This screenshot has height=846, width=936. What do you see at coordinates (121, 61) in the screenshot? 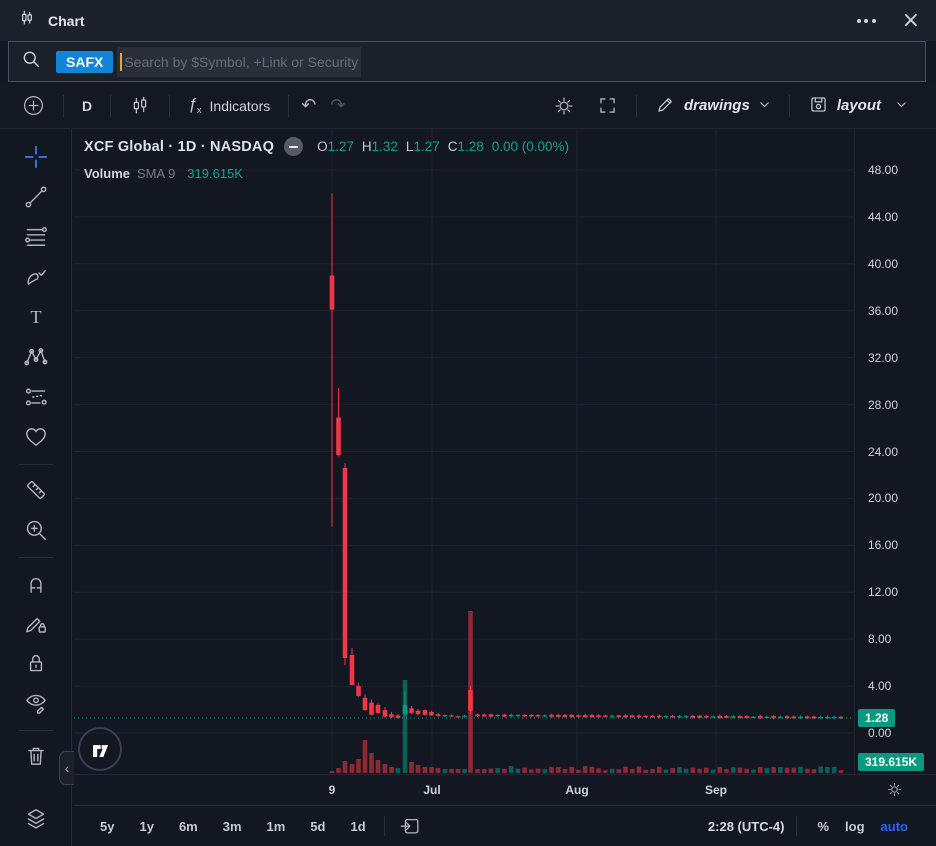
I see `text-caret` at bounding box center [121, 61].